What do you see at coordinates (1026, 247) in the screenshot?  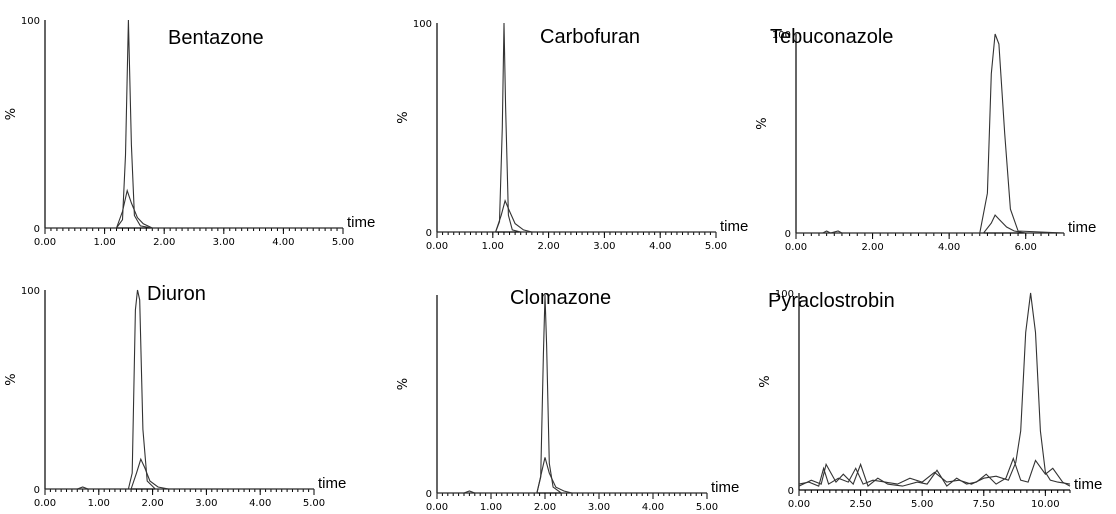 I see `x-tick-label: 6.00` at bounding box center [1026, 247].